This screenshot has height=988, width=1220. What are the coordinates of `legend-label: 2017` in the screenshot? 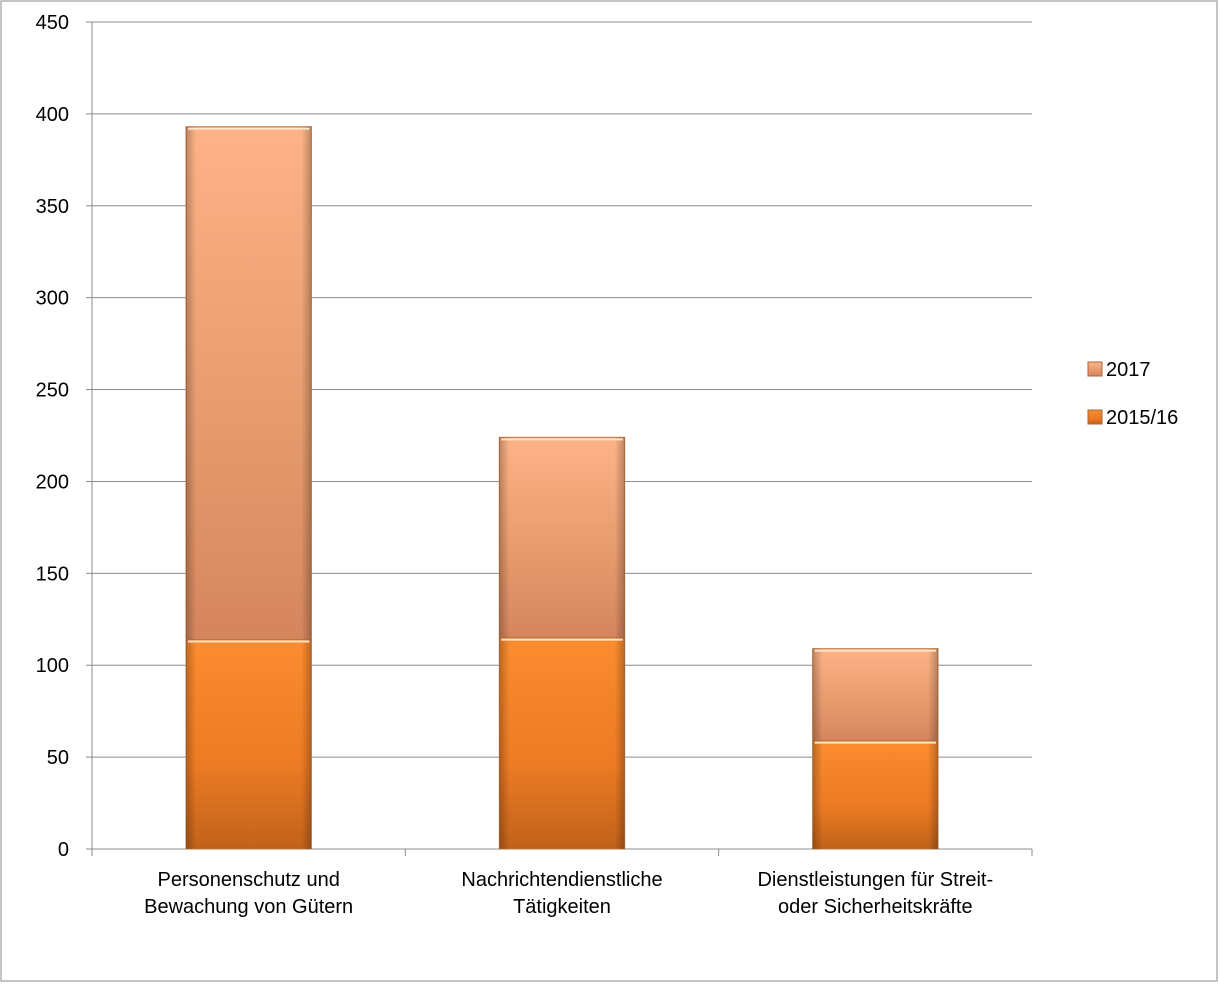 It's located at (1128, 370).